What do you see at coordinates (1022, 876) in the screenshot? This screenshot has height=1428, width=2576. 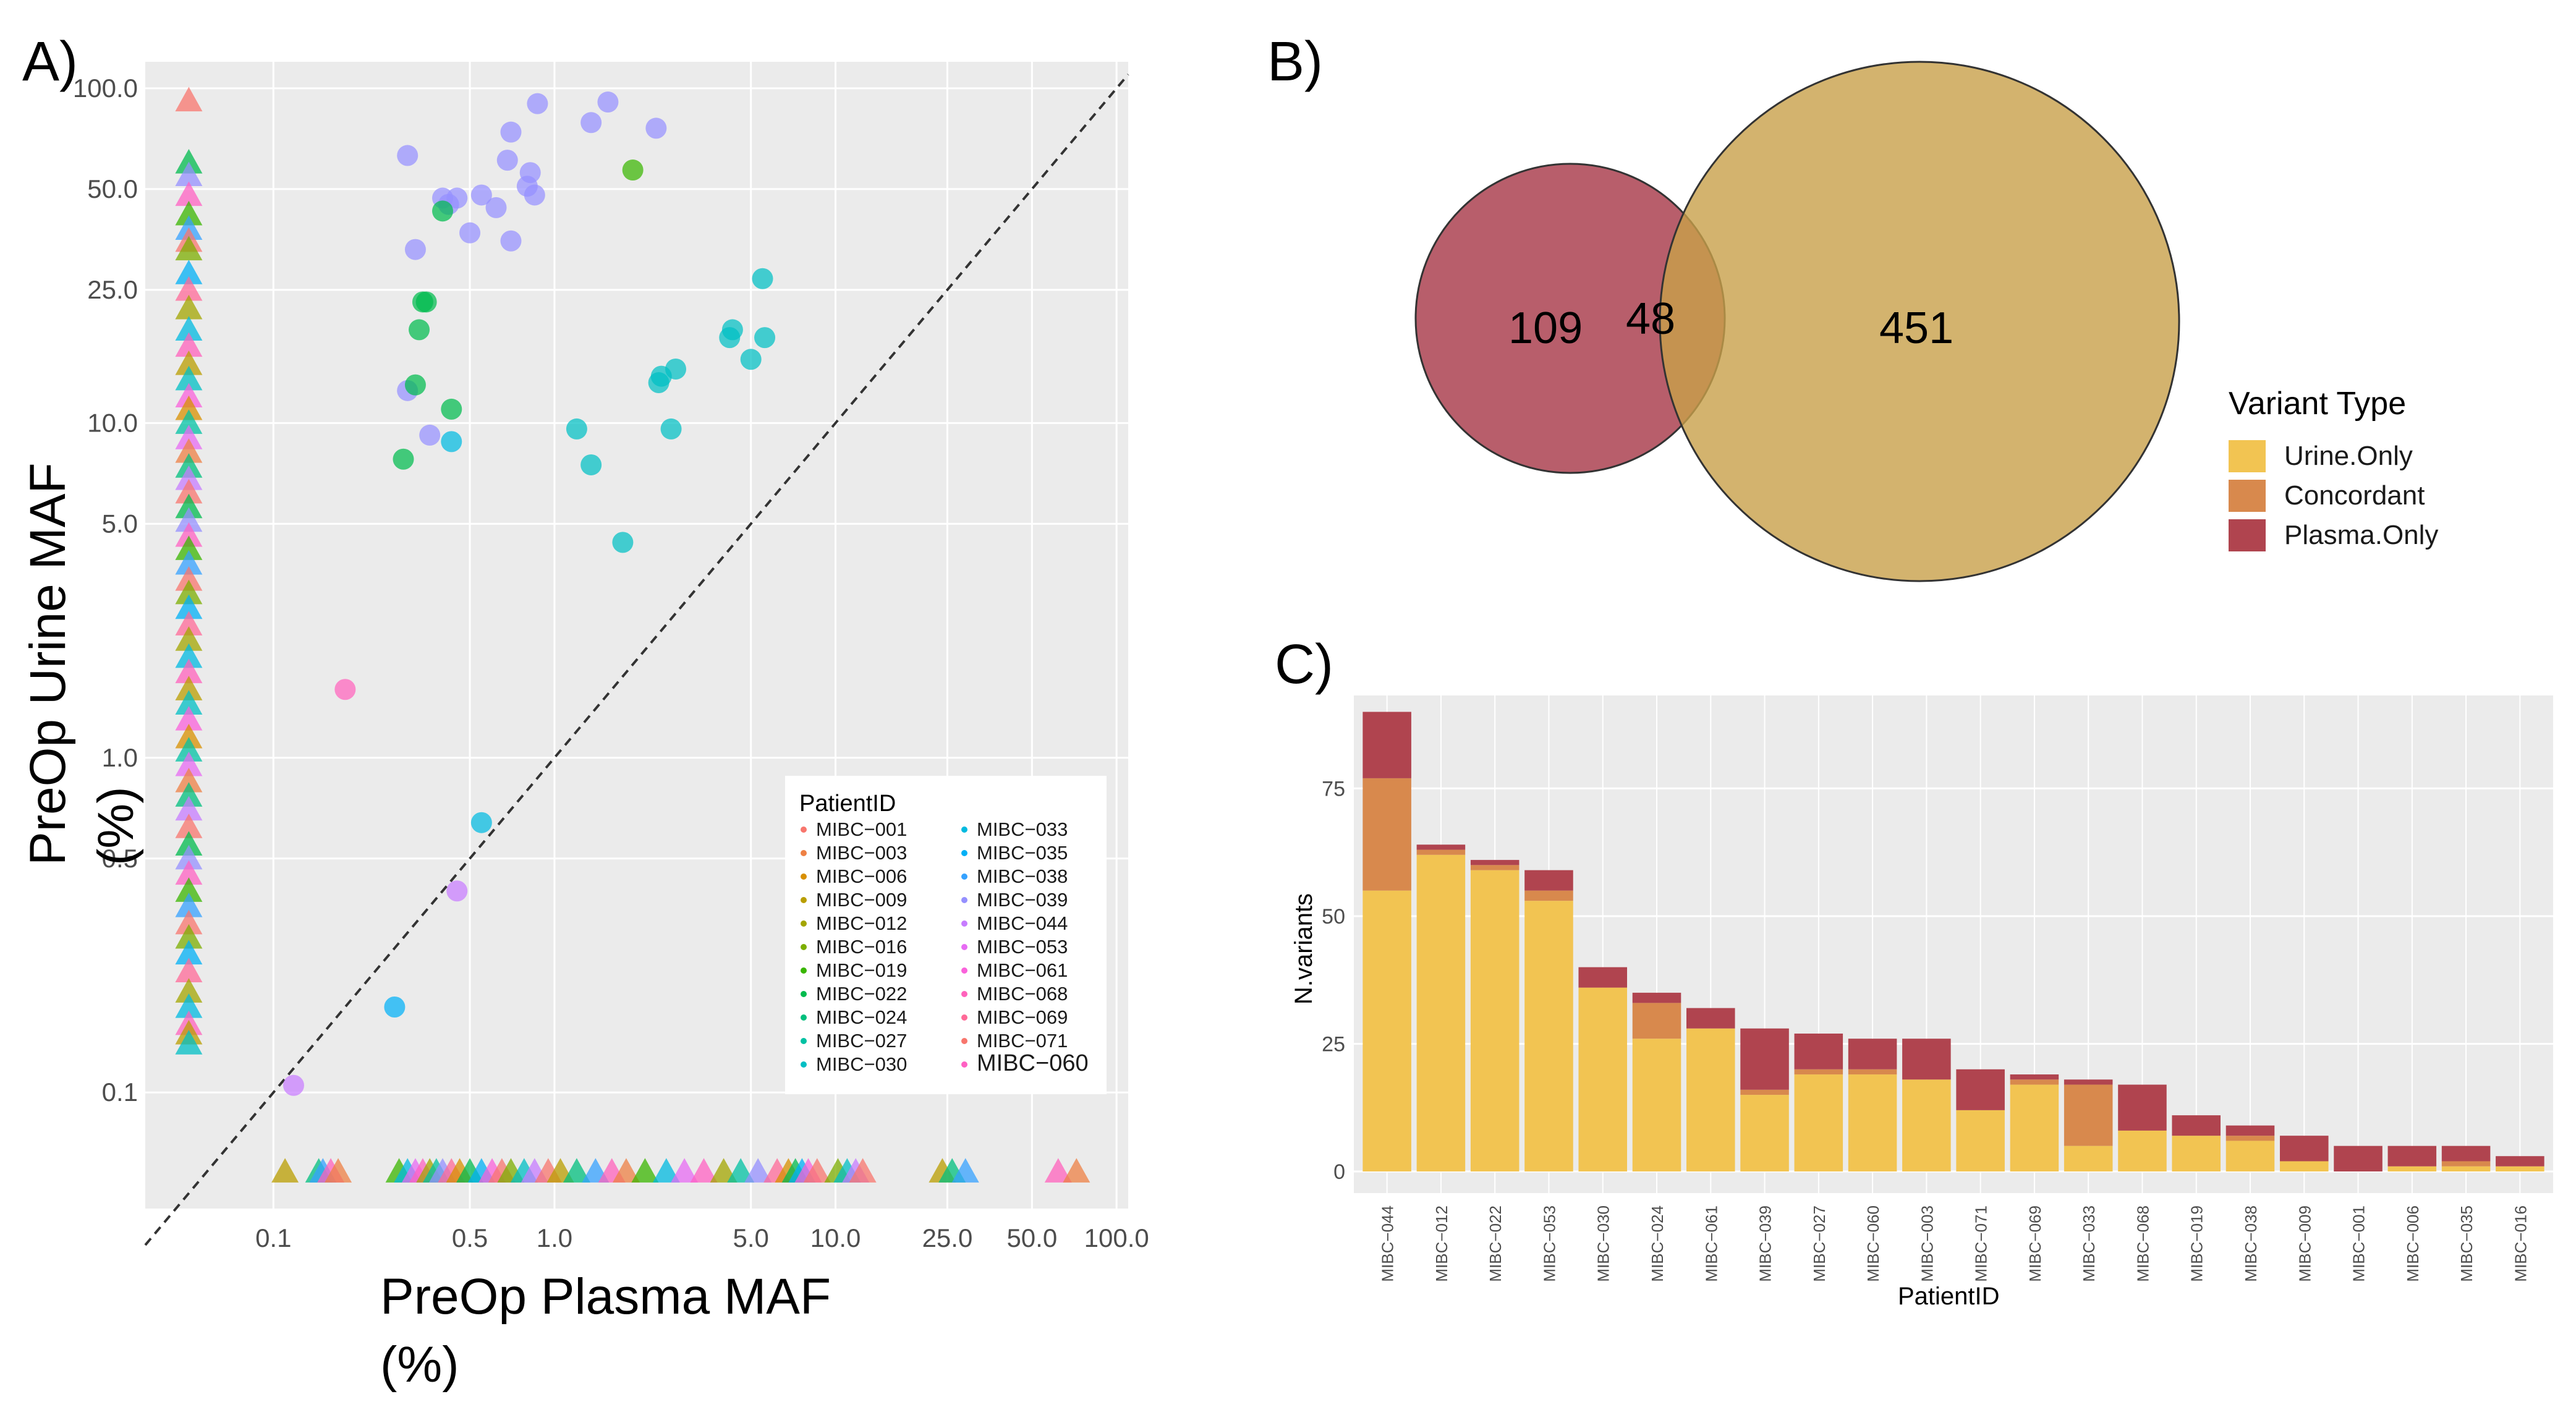 I see `legend-label: MIBC−038` at bounding box center [1022, 876].